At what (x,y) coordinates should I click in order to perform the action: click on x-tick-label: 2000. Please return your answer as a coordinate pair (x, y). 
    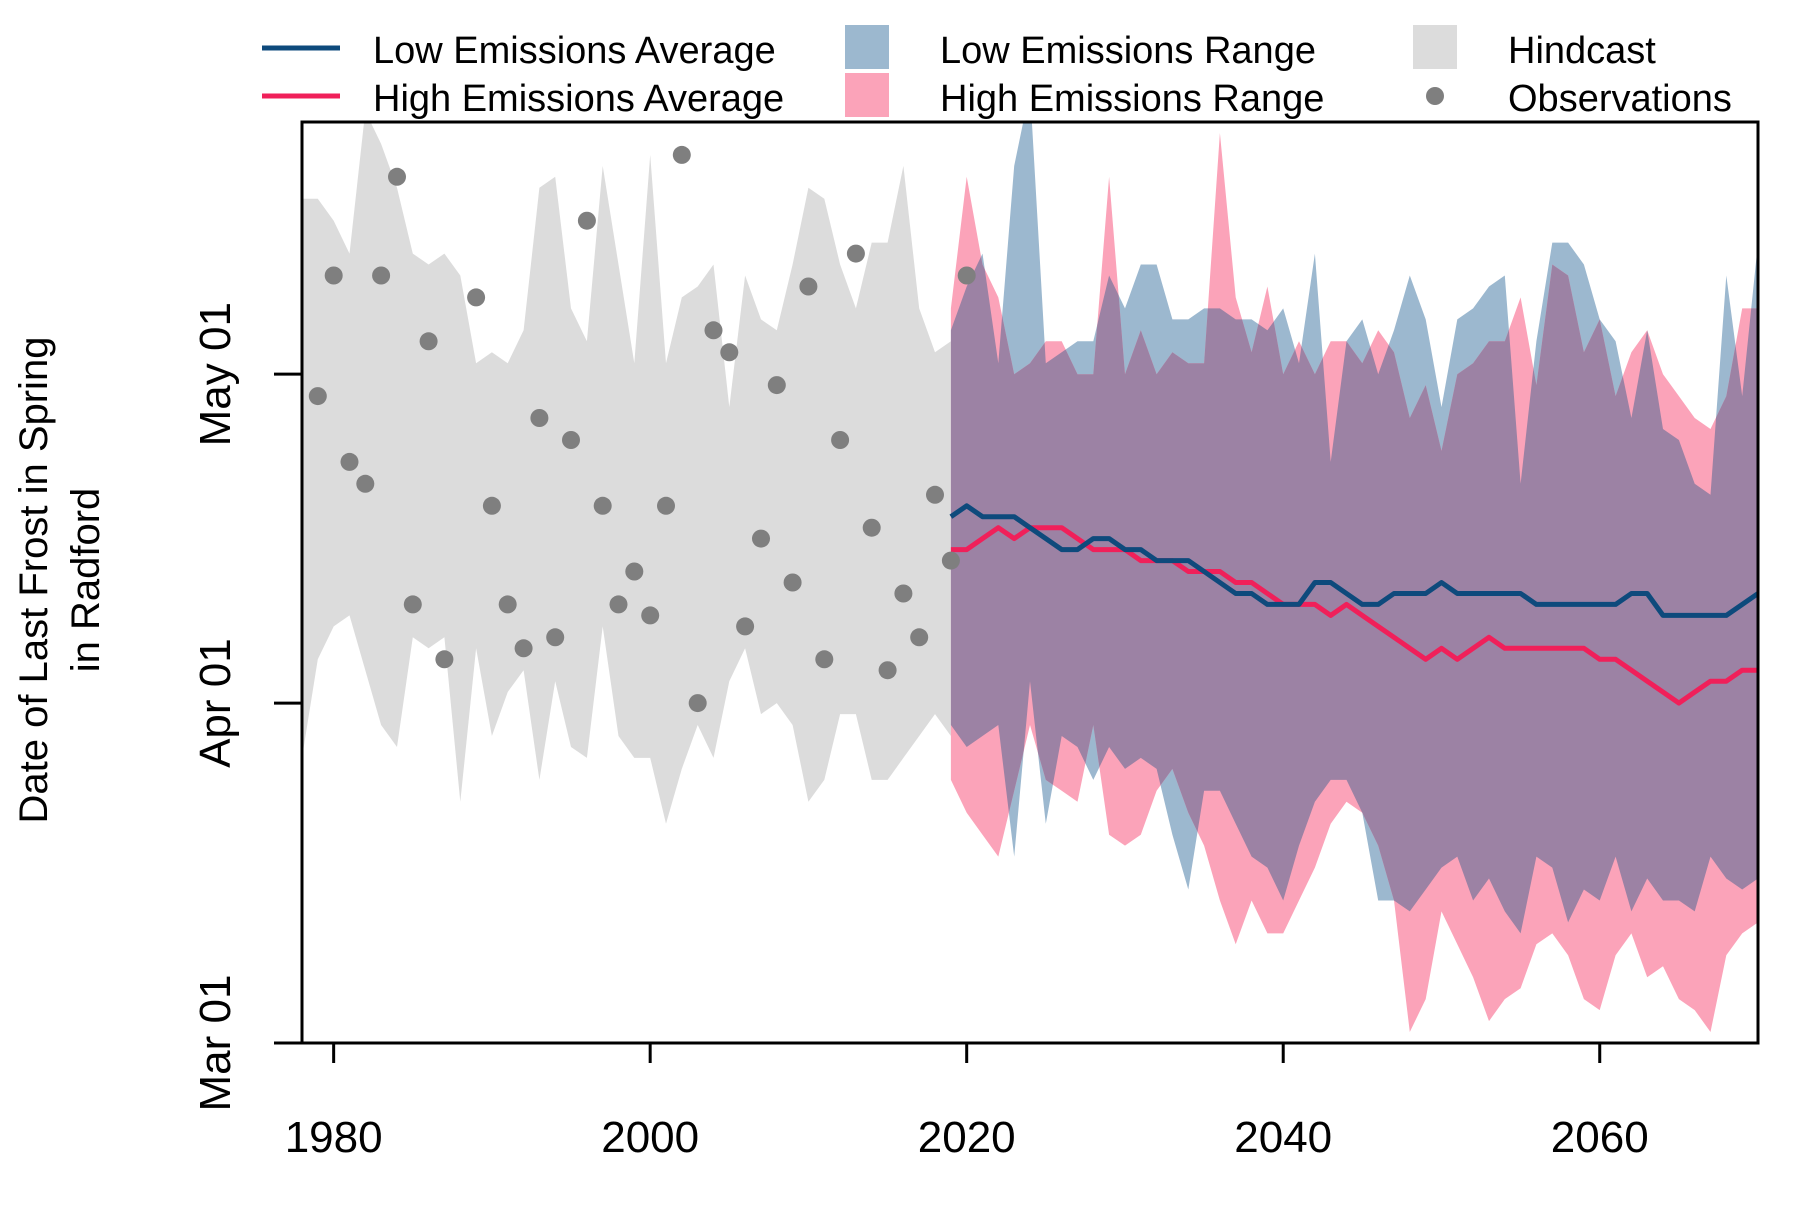
    Looking at the image, I should click on (650, 1137).